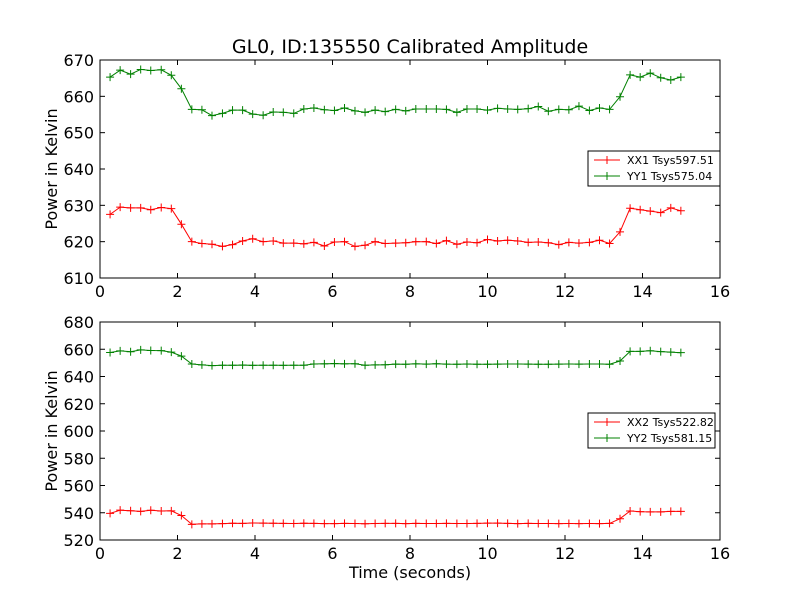 This screenshot has height=600, width=800. Describe the element at coordinates (255, 291) in the screenshot. I see `x-tick-label: 4` at that location.